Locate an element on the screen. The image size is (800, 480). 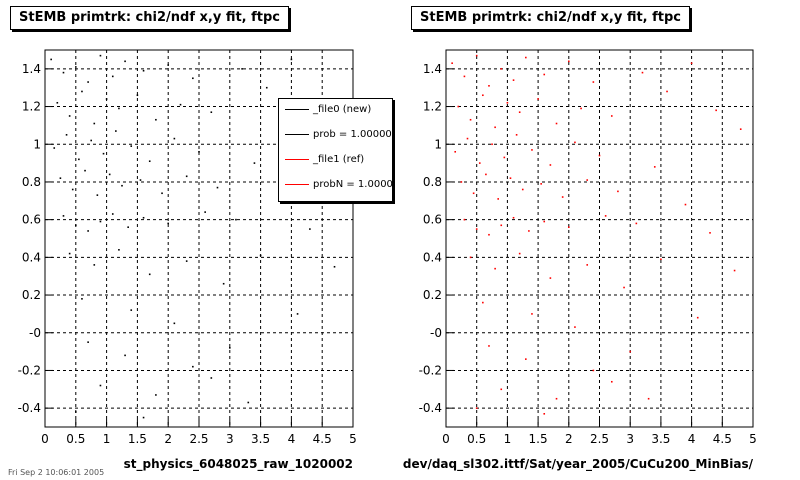
y-tick-label: 1 is located at coordinates (37, 144).